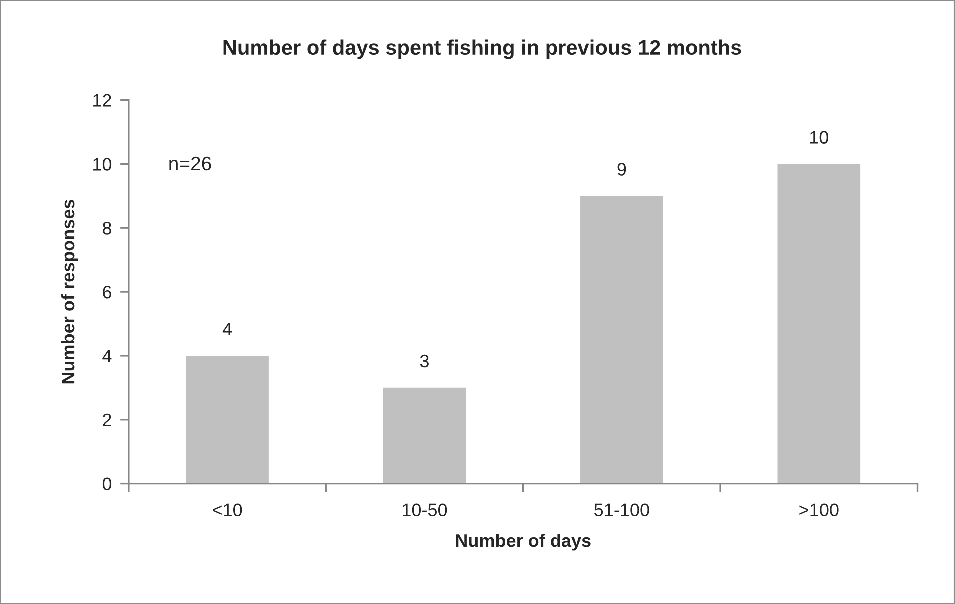 The width and height of the screenshot is (955, 604). I want to click on y-tick-label: 8, so click(107, 228).